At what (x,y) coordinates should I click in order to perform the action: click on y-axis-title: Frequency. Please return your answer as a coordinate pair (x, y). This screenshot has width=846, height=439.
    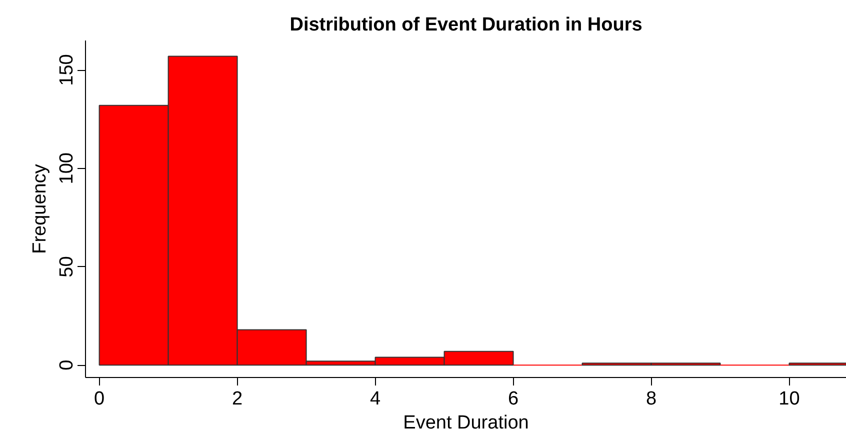
    Looking at the image, I should click on (40, 209).